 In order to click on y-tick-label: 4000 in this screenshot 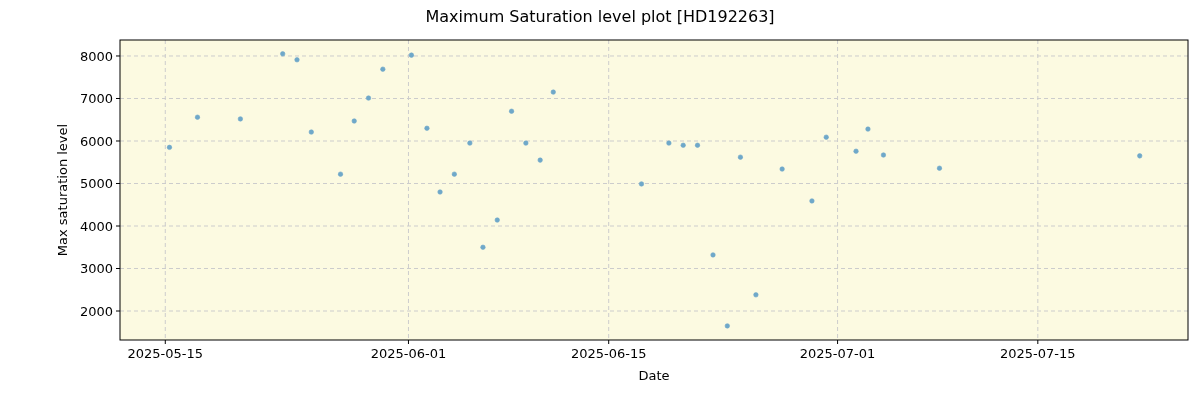, I will do `click(96, 226)`.